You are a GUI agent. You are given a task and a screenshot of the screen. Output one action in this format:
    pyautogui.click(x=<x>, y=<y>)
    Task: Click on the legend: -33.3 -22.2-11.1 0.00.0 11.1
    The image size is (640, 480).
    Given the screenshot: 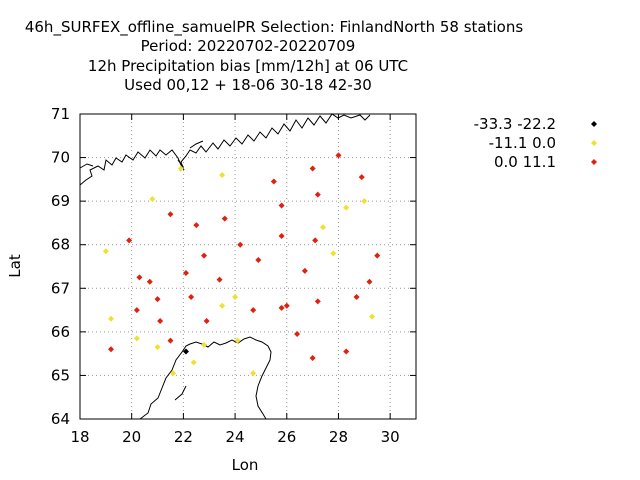 What is the action you would take?
    pyautogui.click(x=535, y=143)
    